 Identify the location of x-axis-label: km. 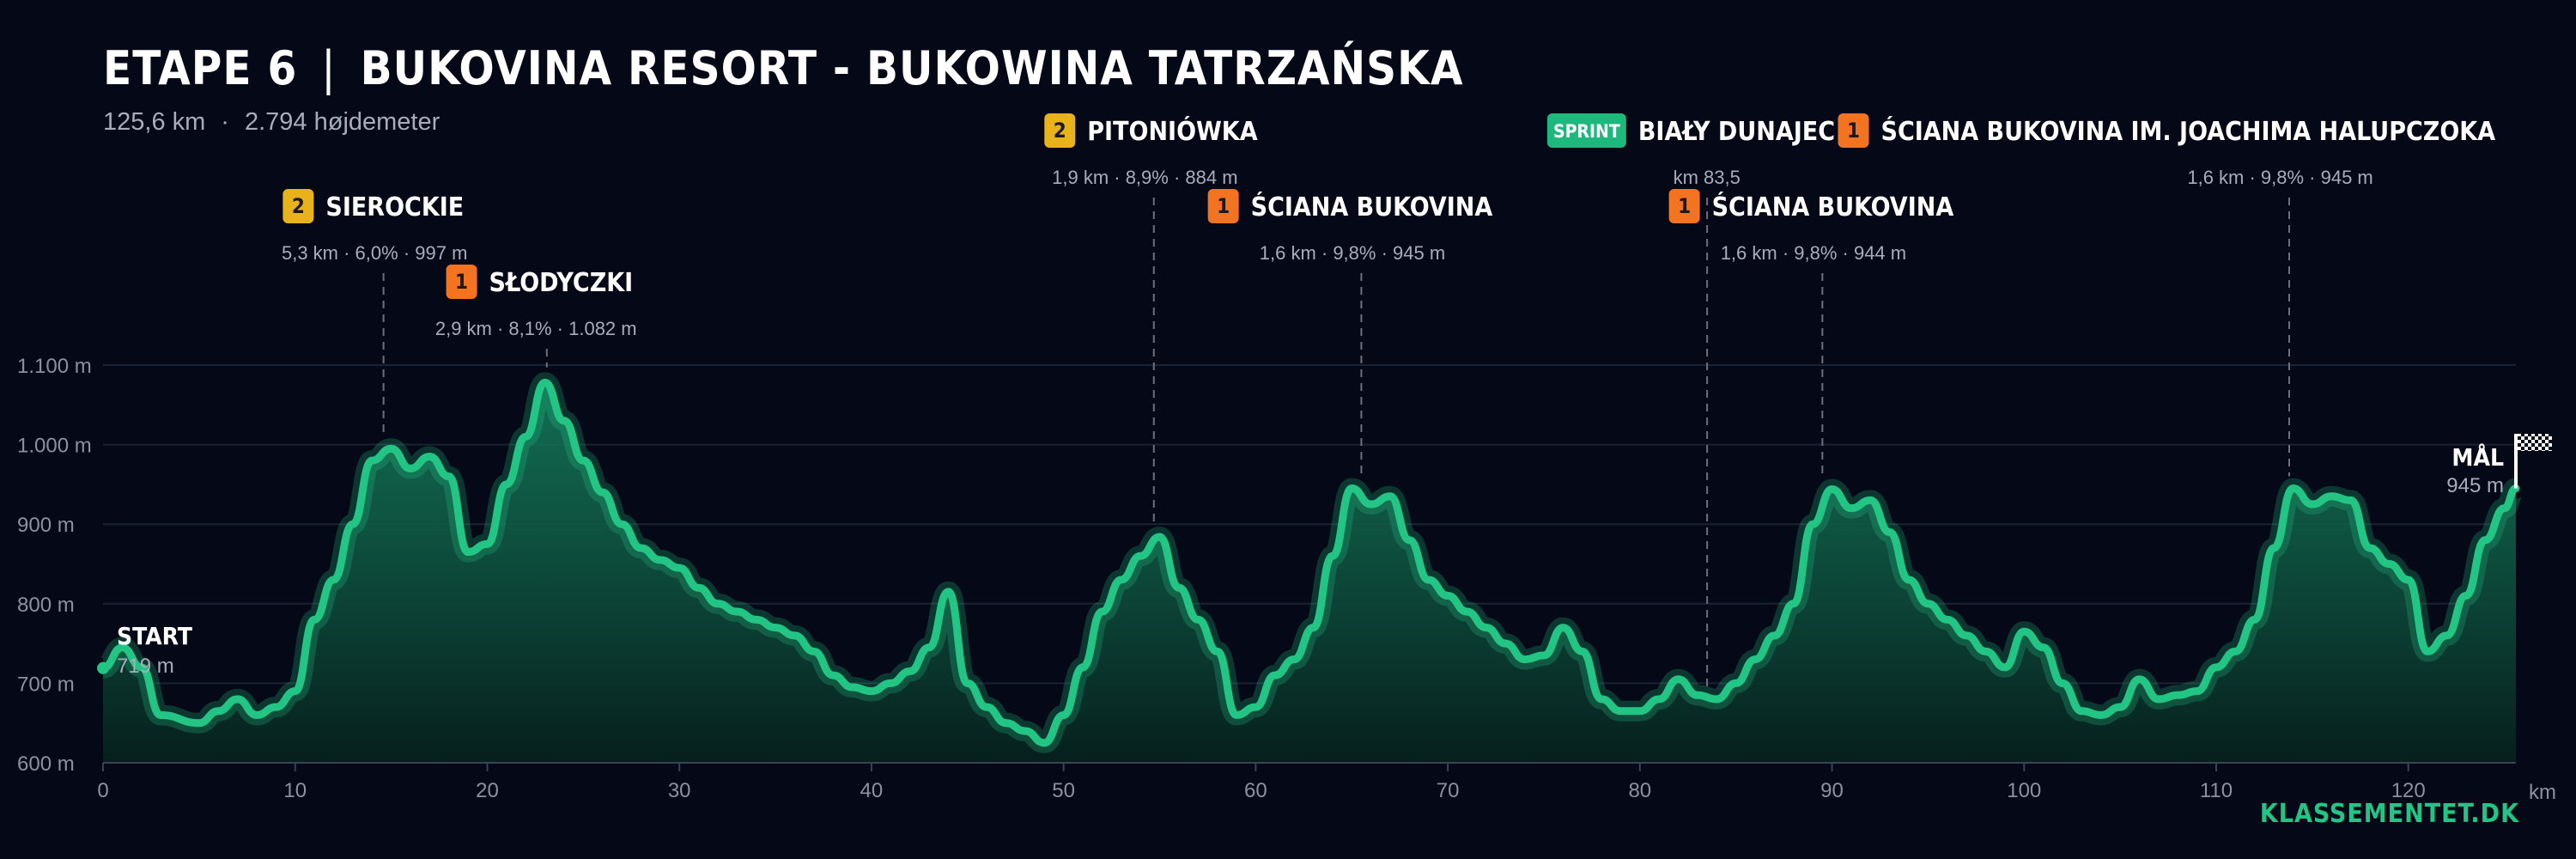
(2543, 793).